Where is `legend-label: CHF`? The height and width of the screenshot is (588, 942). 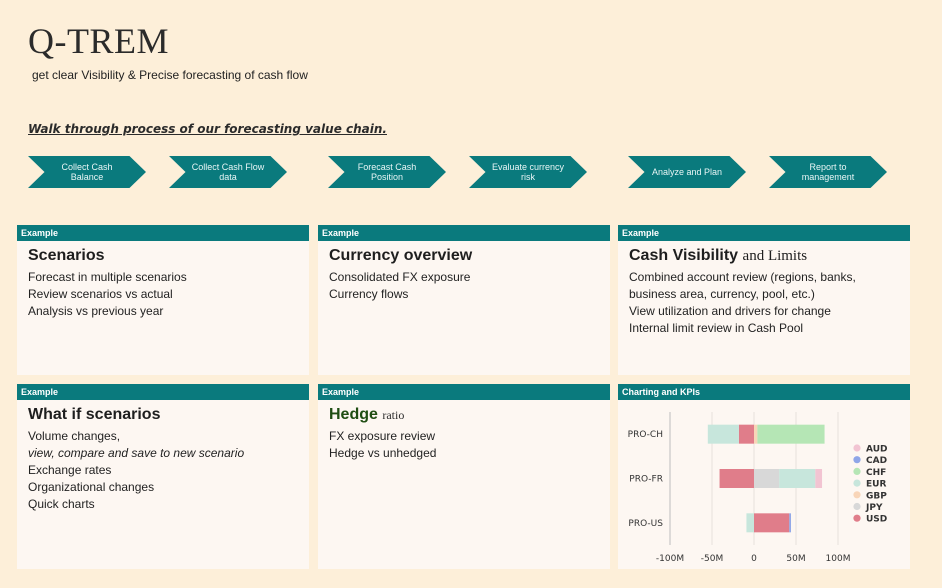 legend-label: CHF is located at coordinates (876, 473).